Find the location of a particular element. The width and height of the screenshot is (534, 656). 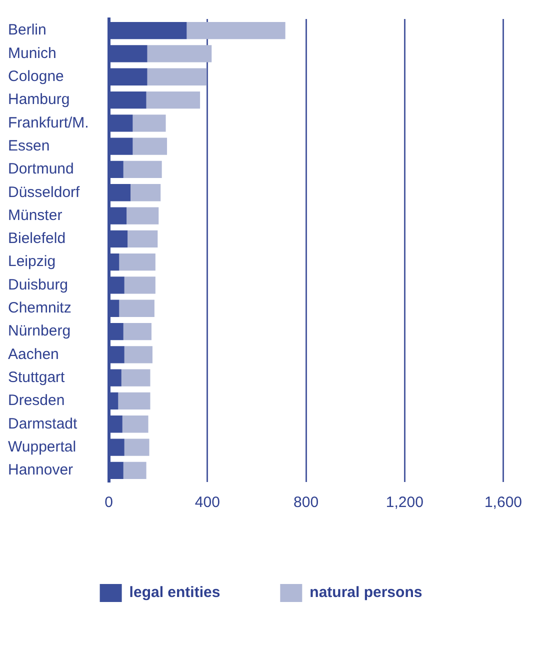

x-tick-label: 0 is located at coordinates (109, 503).